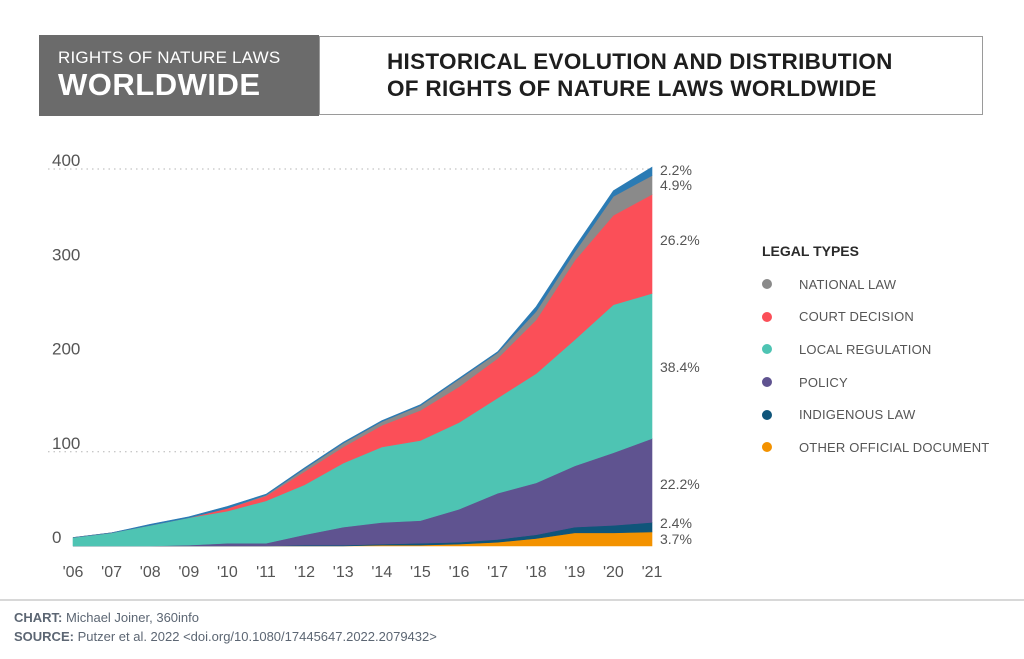  What do you see at coordinates (38, 617) in the screenshot?
I see `chart-credit-label: CHART:` at bounding box center [38, 617].